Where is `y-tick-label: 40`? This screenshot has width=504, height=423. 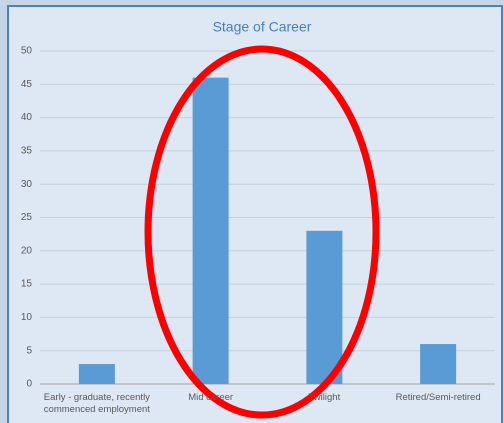 y-tick-label: 40 is located at coordinates (27, 117).